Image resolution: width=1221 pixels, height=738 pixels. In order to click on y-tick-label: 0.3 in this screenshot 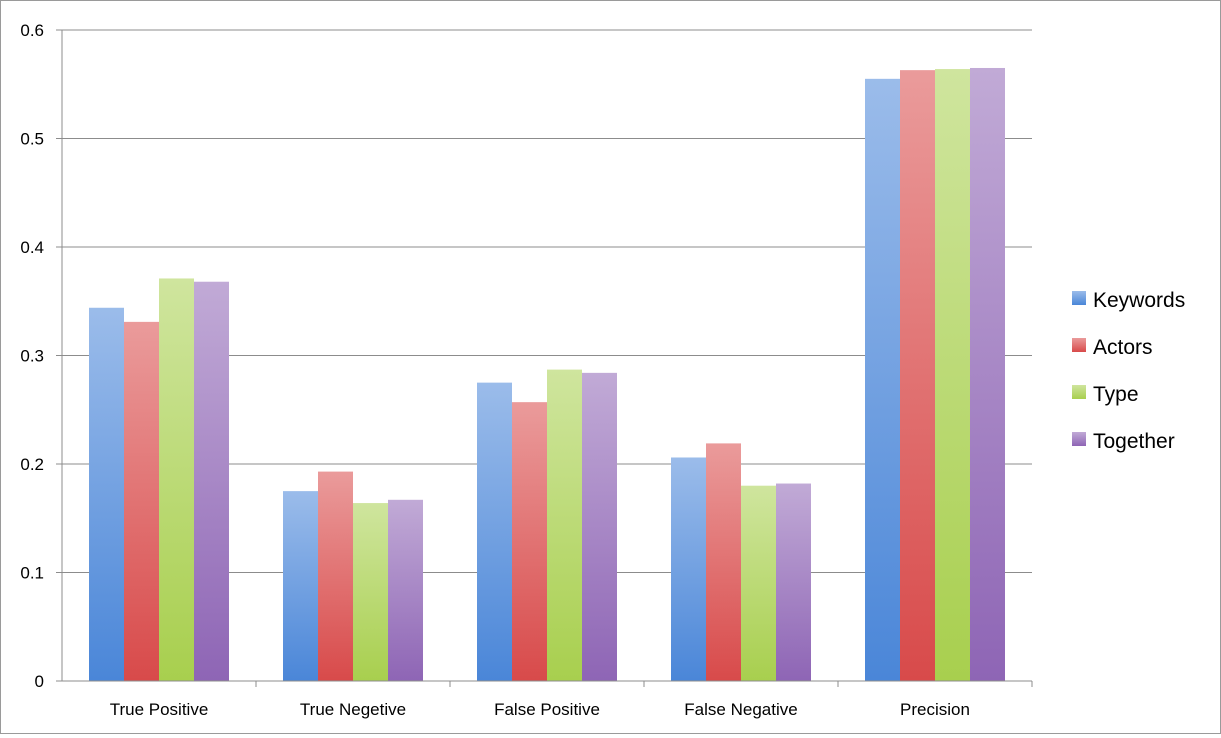, I will do `click(32, 356)`.